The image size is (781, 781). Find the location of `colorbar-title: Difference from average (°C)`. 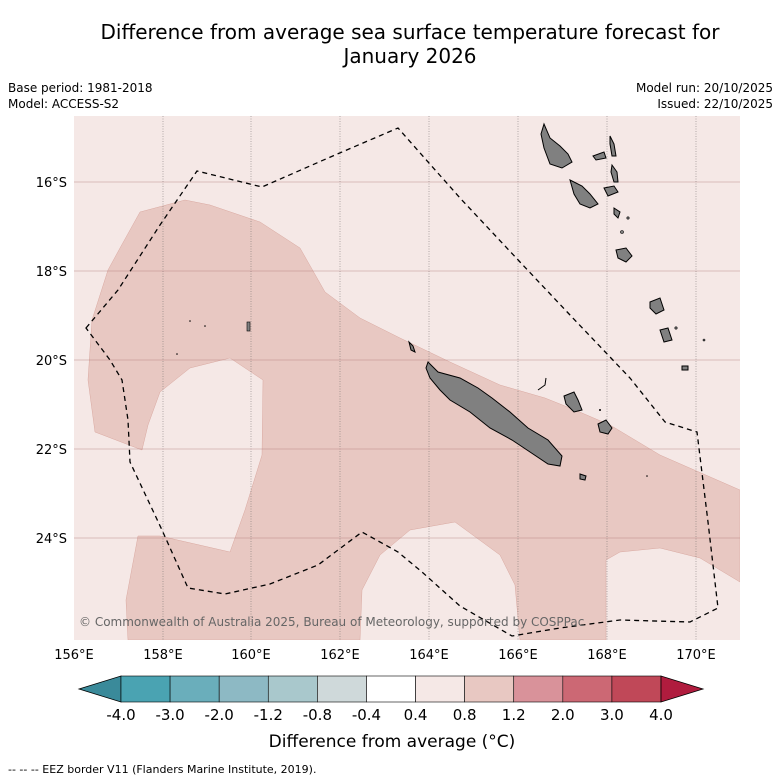

colorbar-title: Difference from average (°C) is located at coordinates (392, 742).